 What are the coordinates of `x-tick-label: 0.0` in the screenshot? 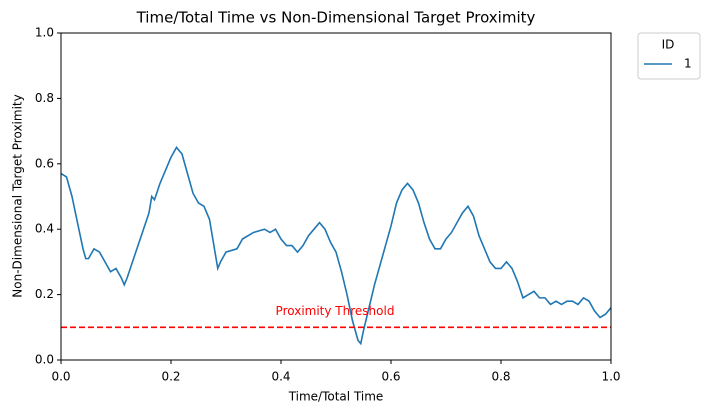 It's located at (60, 377).